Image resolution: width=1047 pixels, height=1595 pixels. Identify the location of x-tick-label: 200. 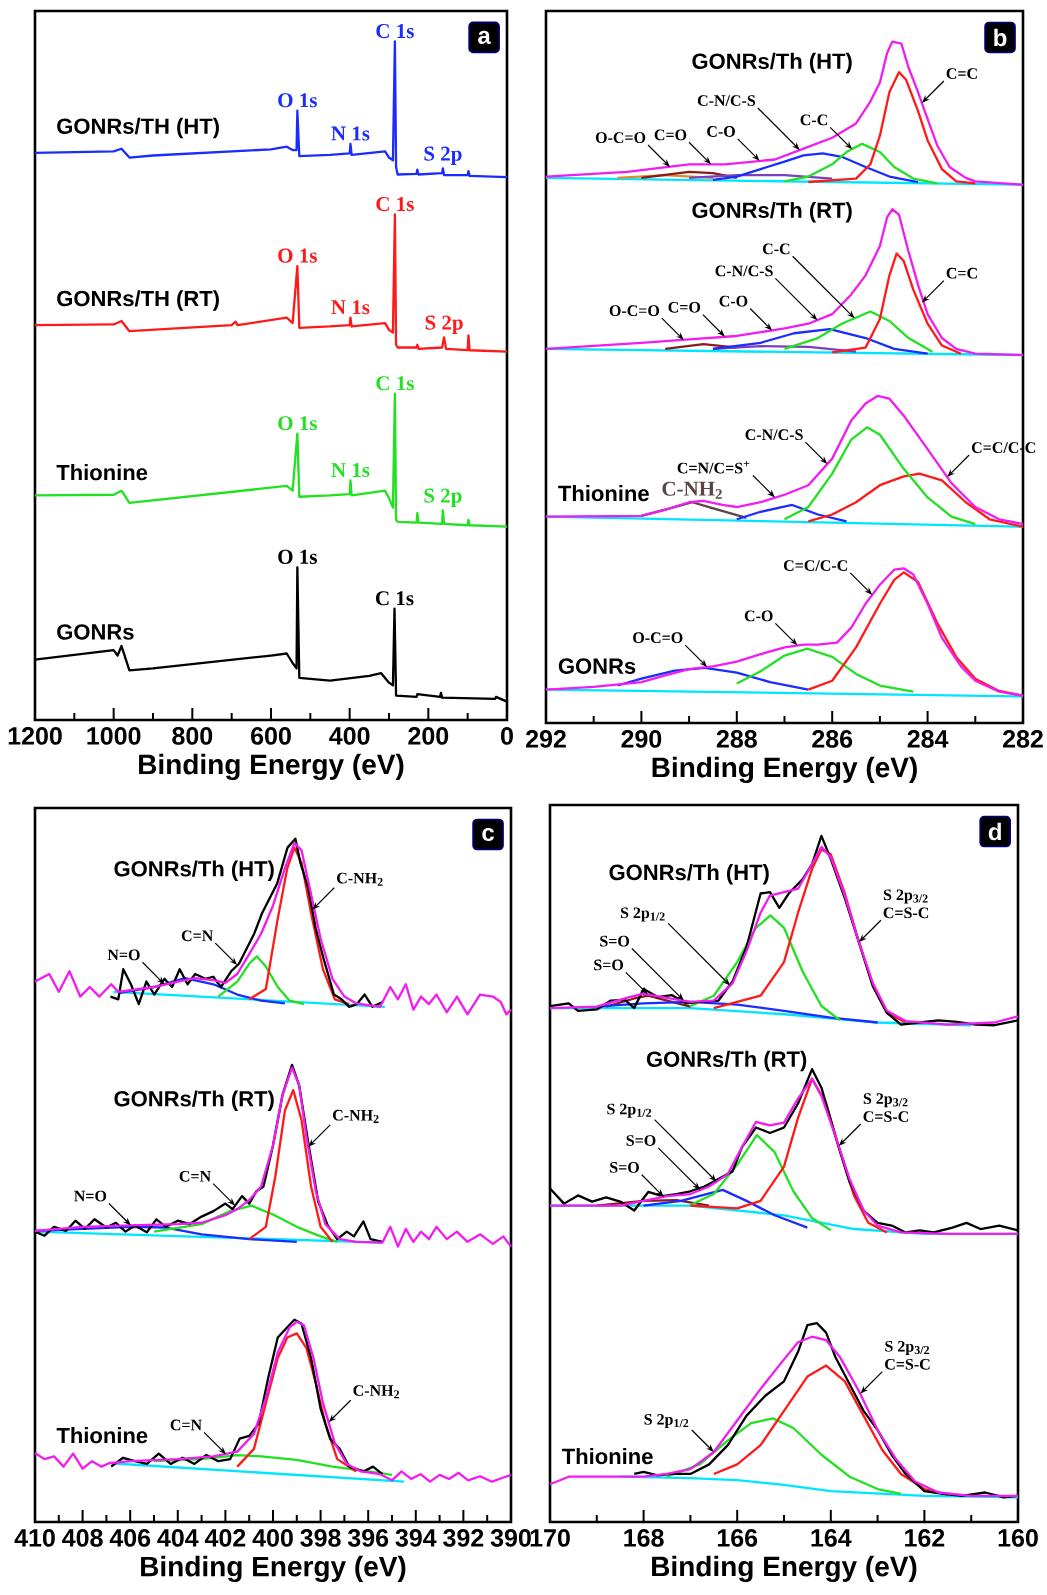
(428, 736).